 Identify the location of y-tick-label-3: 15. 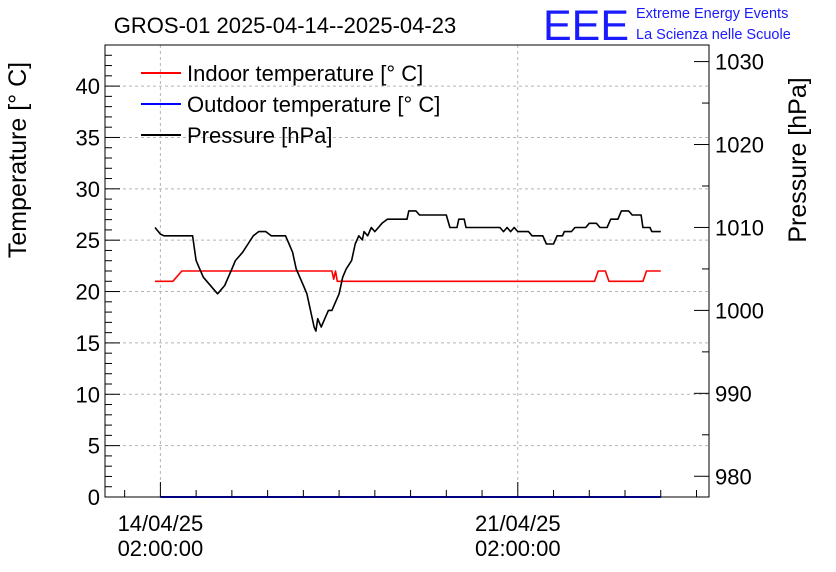
(88, 343).